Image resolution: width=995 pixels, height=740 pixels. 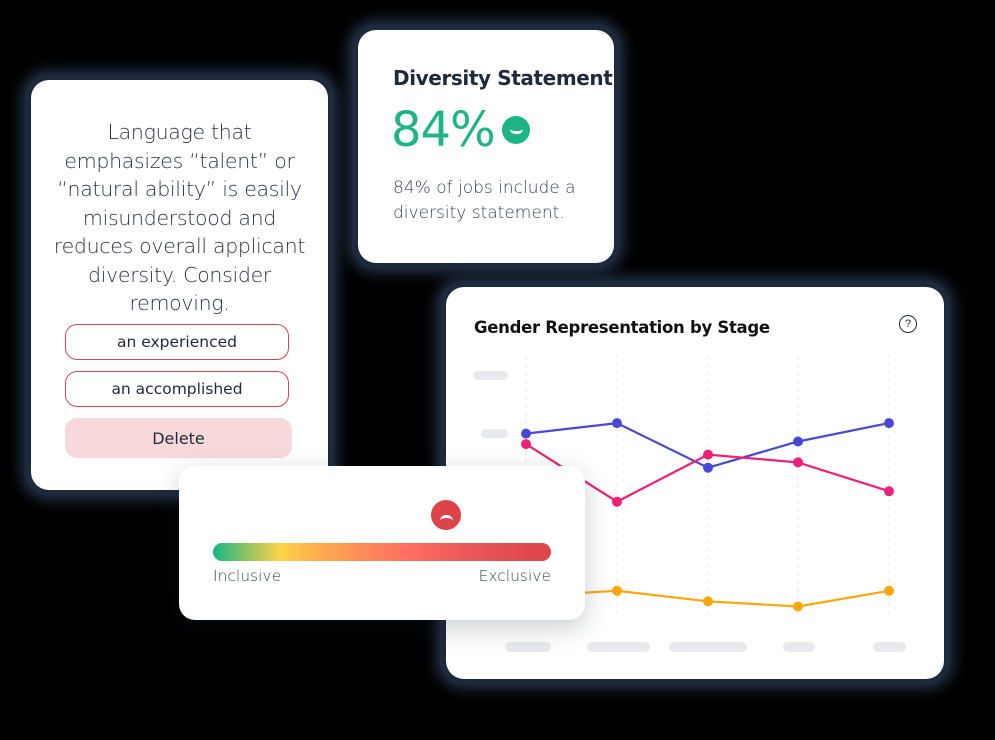 I want to click on chart-title: Gender Representation by Stage, so click(x=622, y=327).